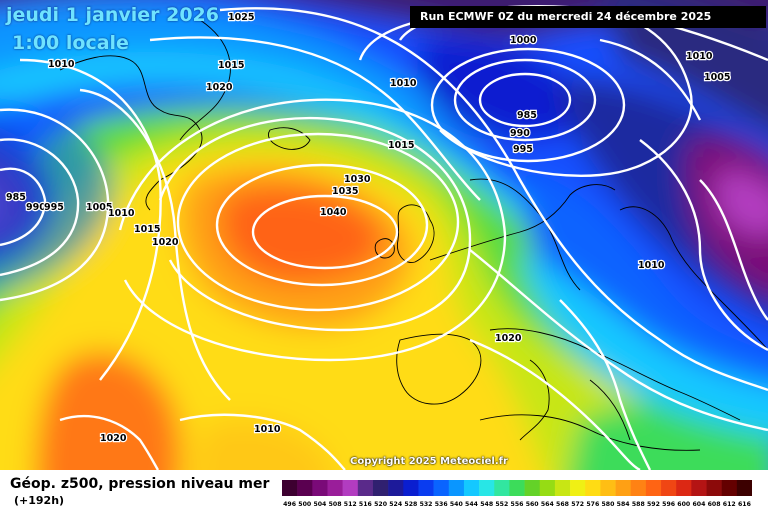 The height and width of the screenshot is (512, 768). What do you see at coordinates (729, 504) in the screenshot?
I see `legend-tick-label: 612` at bounding box center [729, 504].